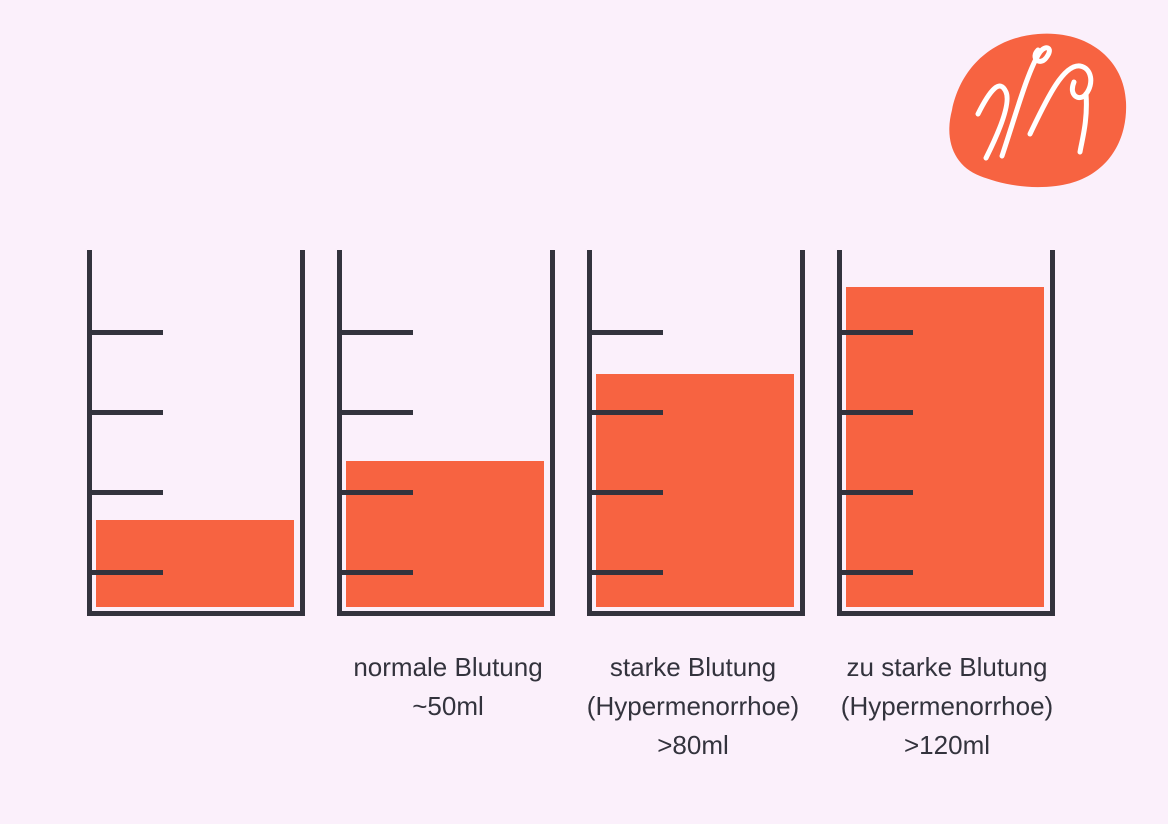 The height and width of the screenshot is (824, 1168). What do you see at coordinates (693, 745) in the screenshot?
I see `caption-volume: >80ml` at bounding box center [693, 745].